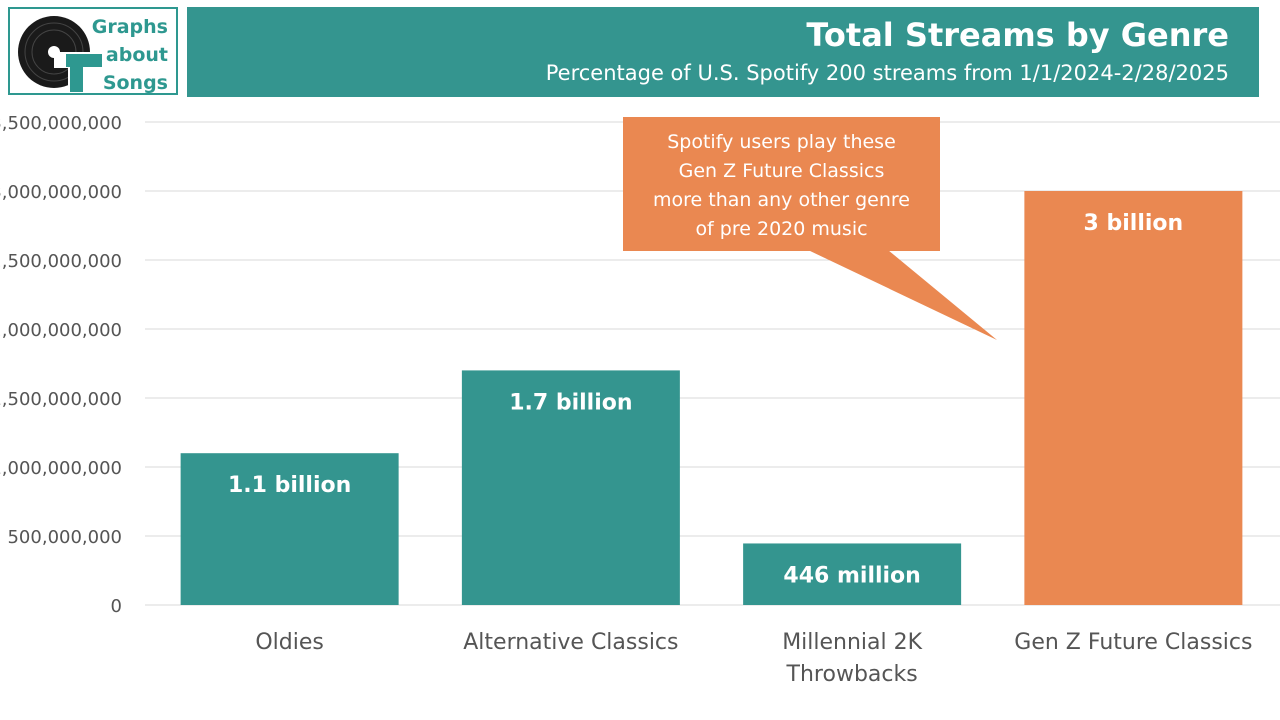 This screenshot has width=1280, height=720. I want to click on logo-wordmark: Graphs about Songs, so click(130, 55).